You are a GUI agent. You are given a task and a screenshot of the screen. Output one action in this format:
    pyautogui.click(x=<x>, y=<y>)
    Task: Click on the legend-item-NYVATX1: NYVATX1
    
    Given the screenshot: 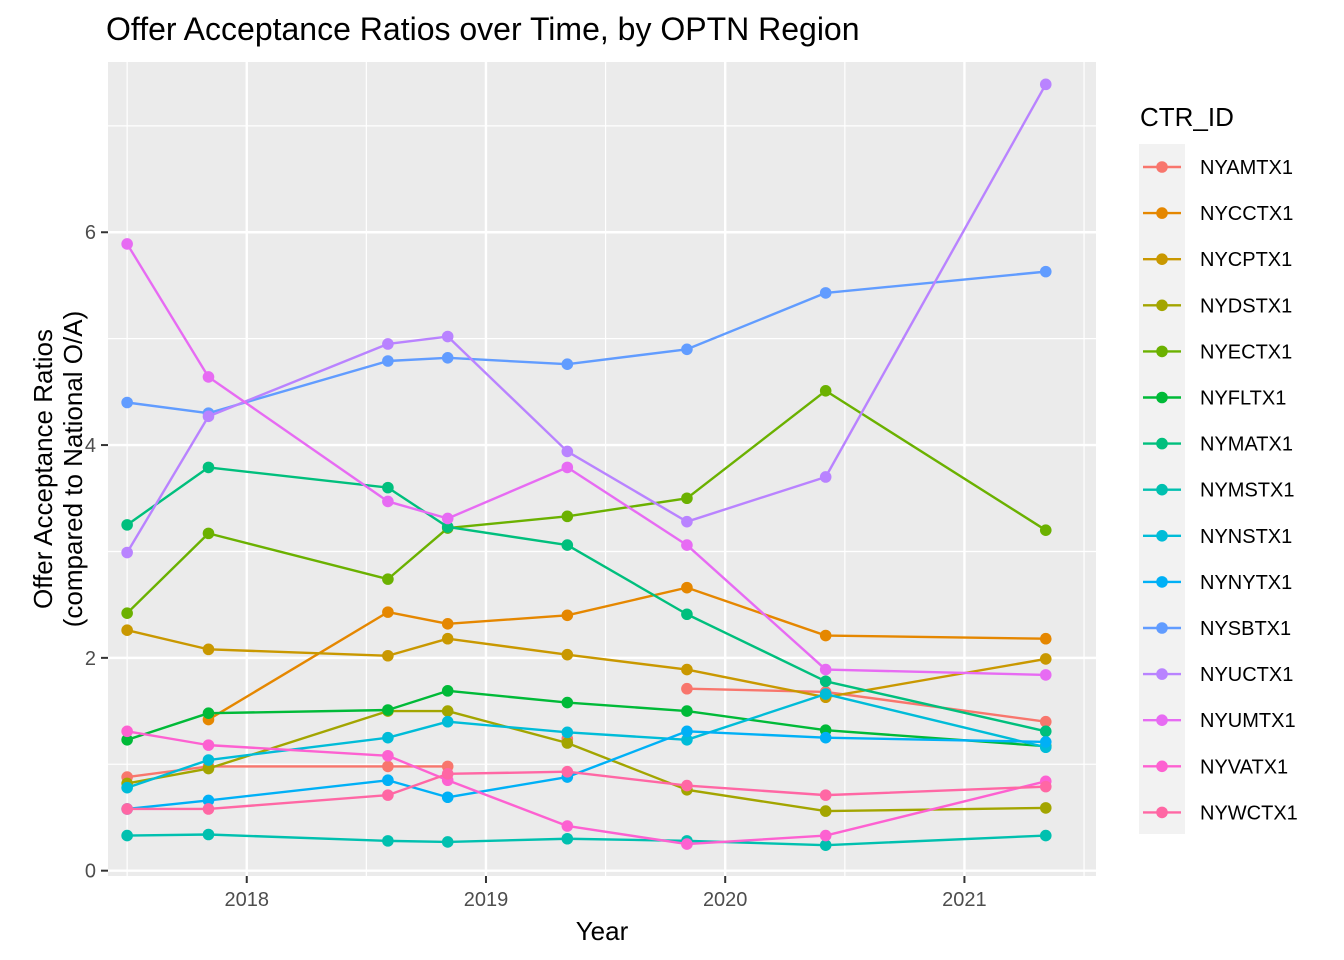 What is the action you would take?
    pyautogui.click(x=1215, y=767)
    